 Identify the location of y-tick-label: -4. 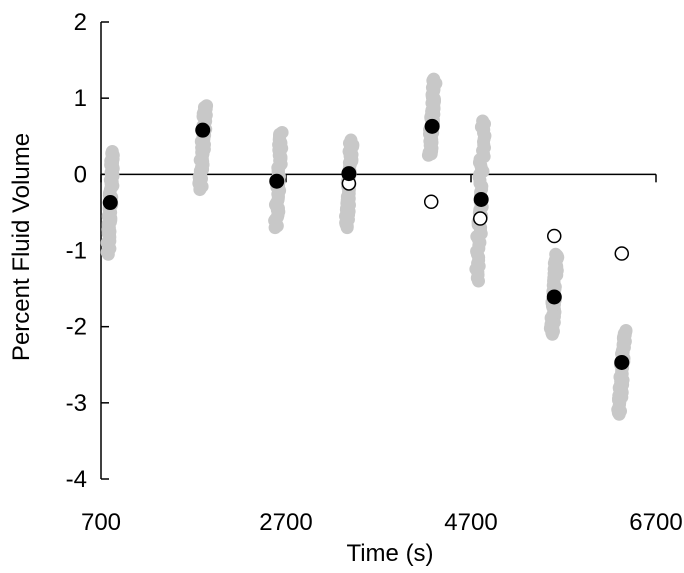
(76, 479).